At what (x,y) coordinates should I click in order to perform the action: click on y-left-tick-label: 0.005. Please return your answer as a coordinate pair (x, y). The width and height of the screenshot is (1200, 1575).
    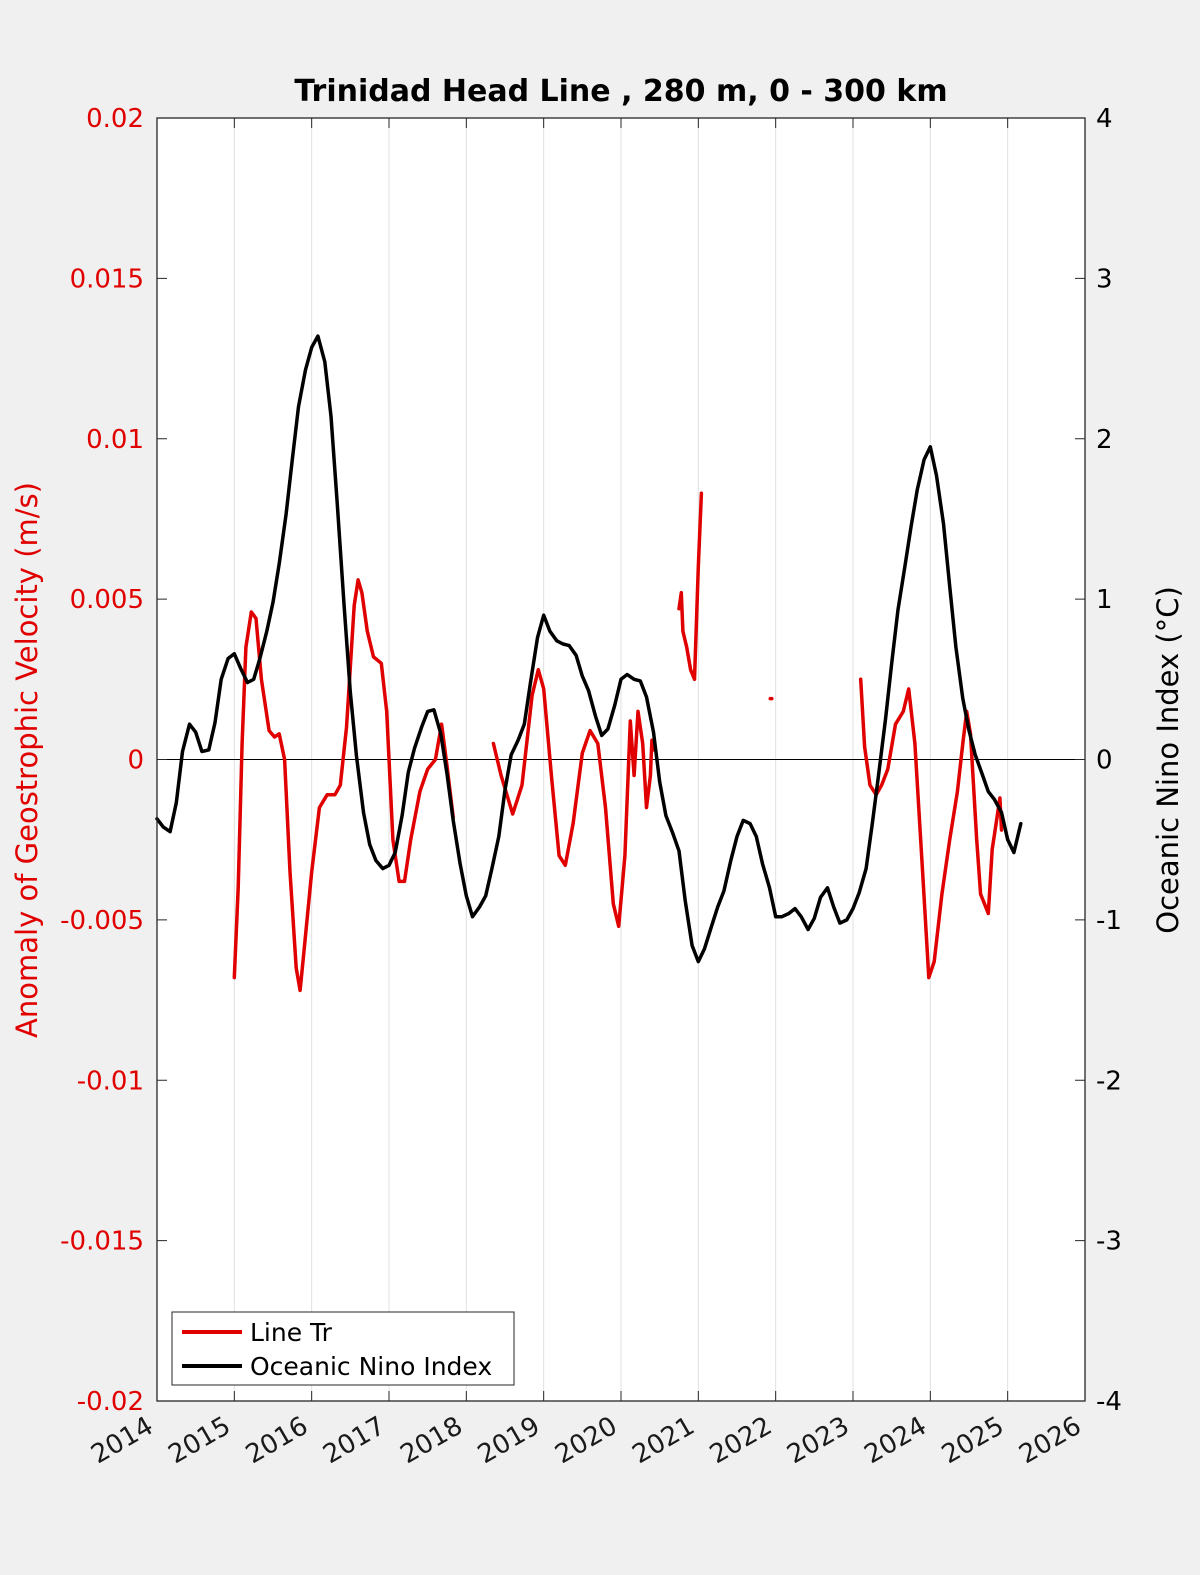
    Looking at the image, I should click on (107, 600).